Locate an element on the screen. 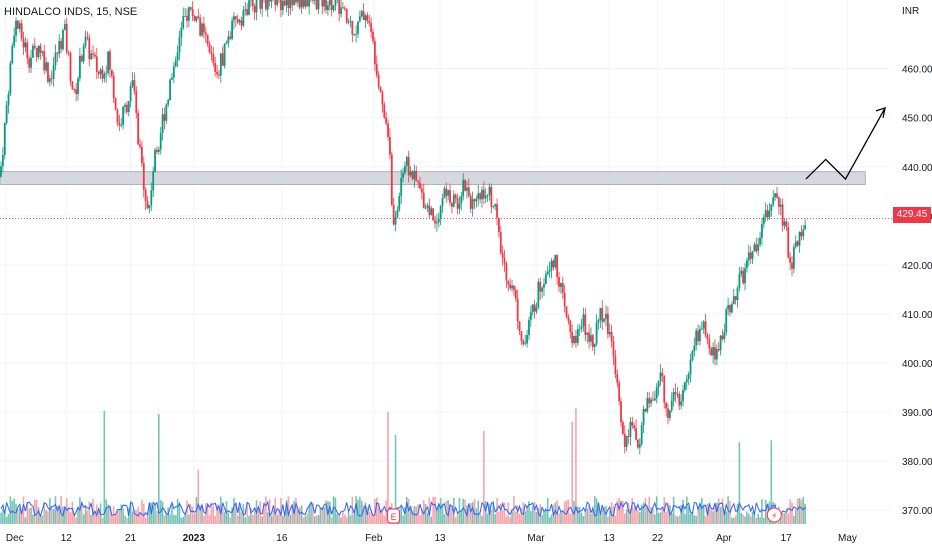 This screenshot has height=555, width=932. lightning-glyph: ⚡ is located at coordinates (774, 517).